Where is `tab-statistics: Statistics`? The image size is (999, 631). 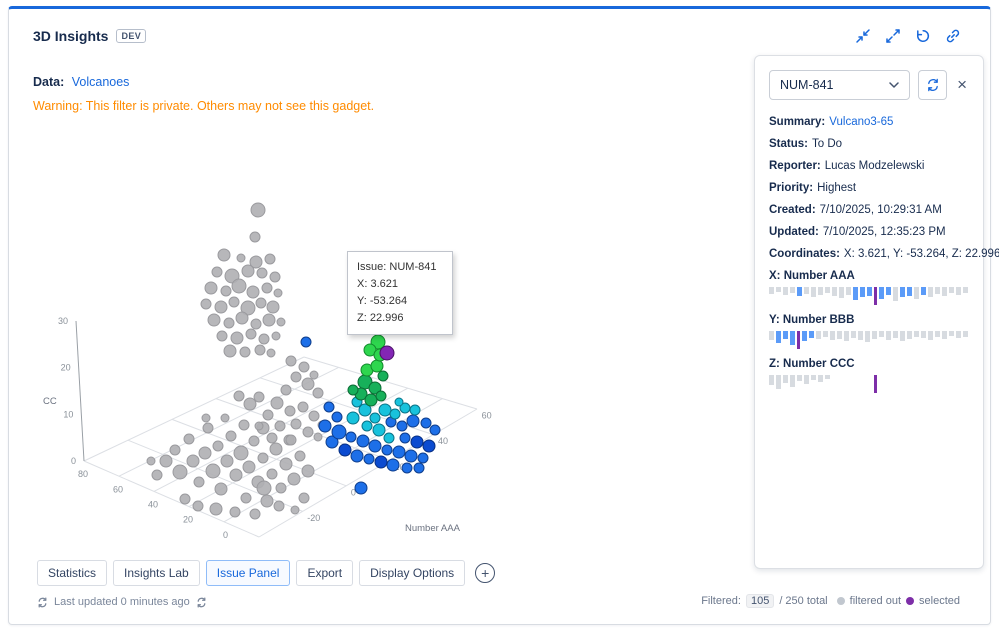
tab-statistics: Statistics is located at coordinates (72, 573).